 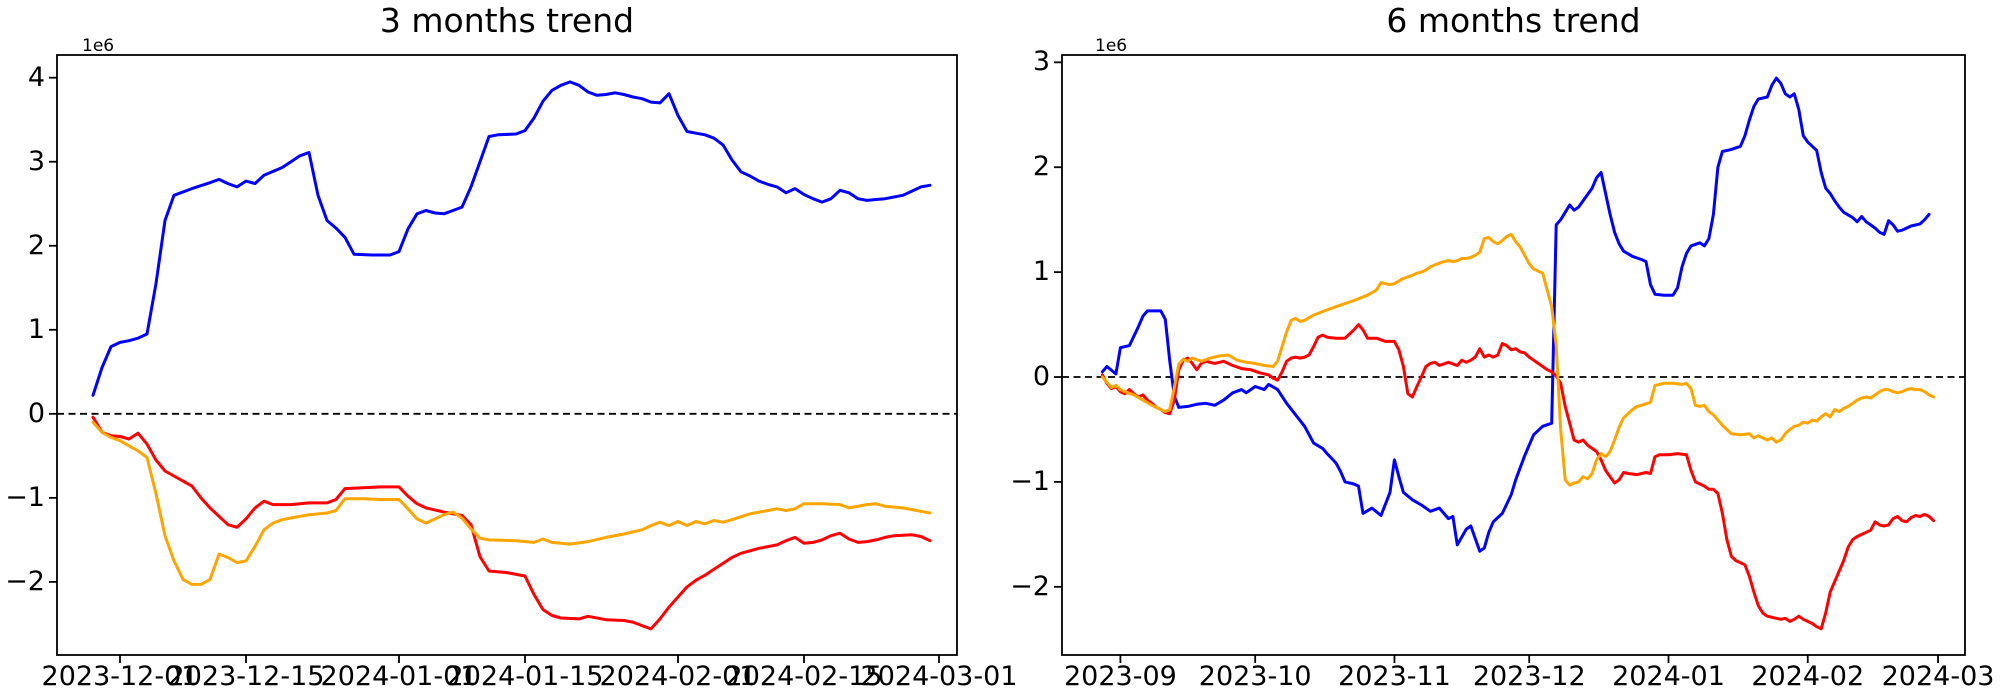 I want to click on chart-title-6-months: 6 months trend, so click(x=1513, y=20).